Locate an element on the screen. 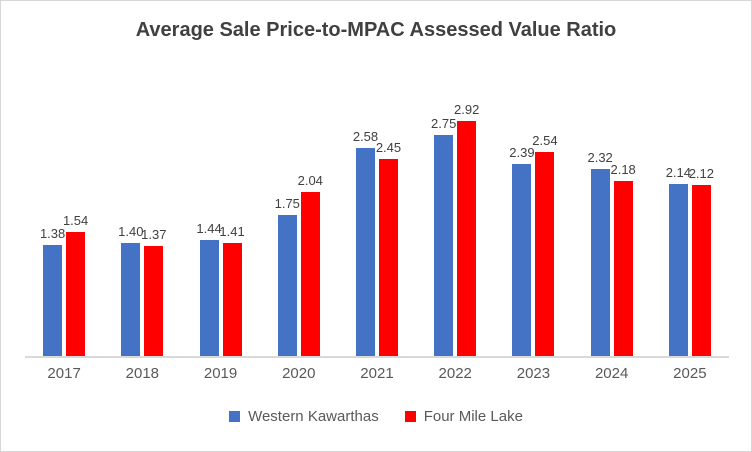  bar-western-kawarthas-2022: 2.75 is located at coordinates (443, 236).